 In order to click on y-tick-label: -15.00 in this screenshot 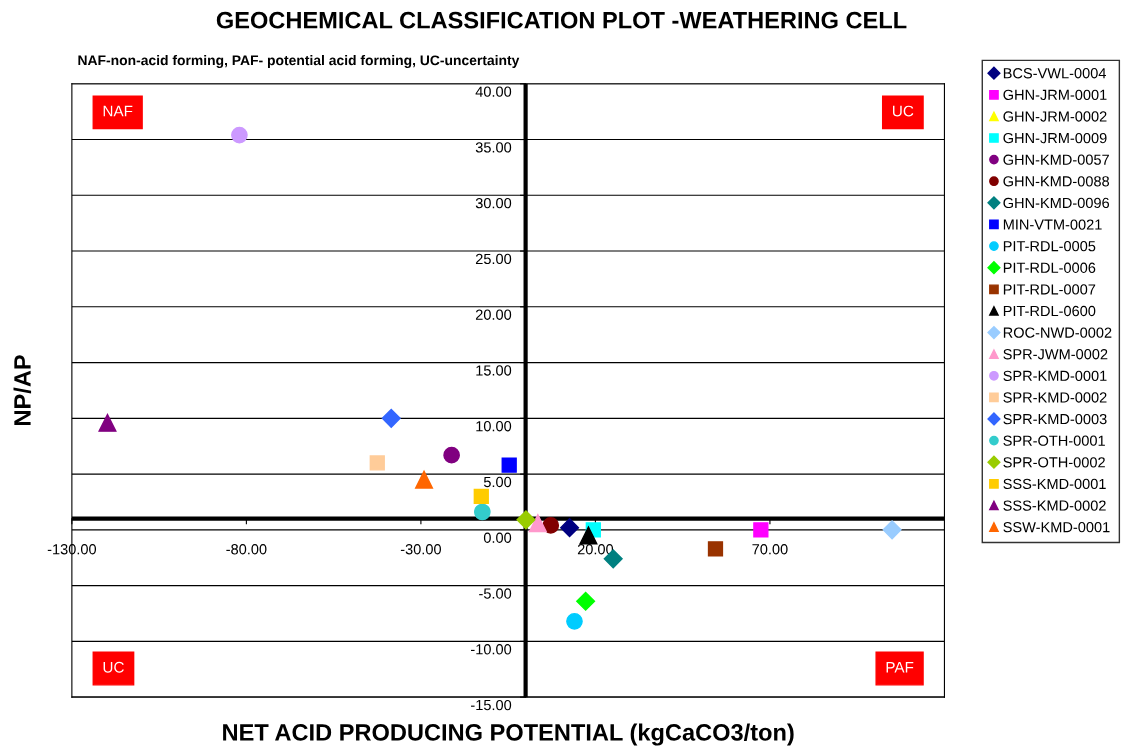, I will do `click(491, 705)`.